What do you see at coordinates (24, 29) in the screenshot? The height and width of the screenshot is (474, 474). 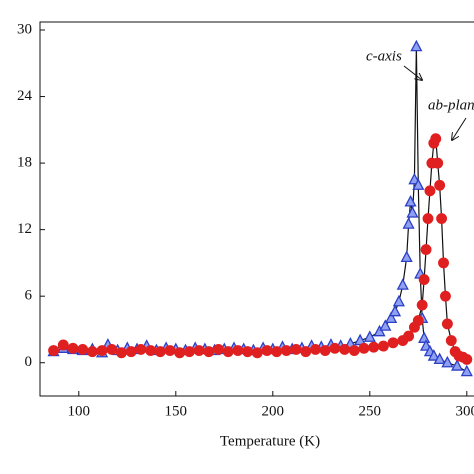 I see `y-tick-label: 30` at bounding box center [24, 29].